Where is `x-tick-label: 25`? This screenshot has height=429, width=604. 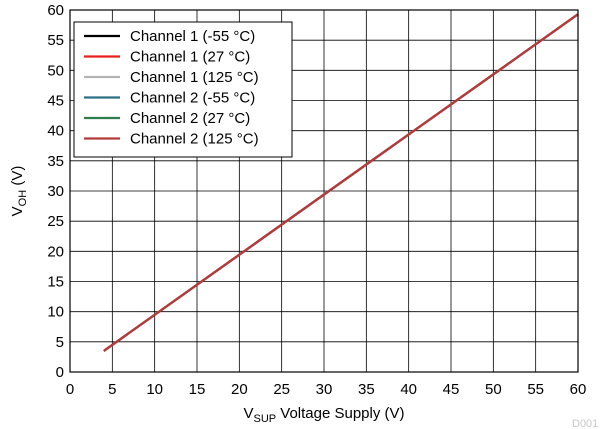 x-tick-label: 25 is located at coordinates (281, 389).